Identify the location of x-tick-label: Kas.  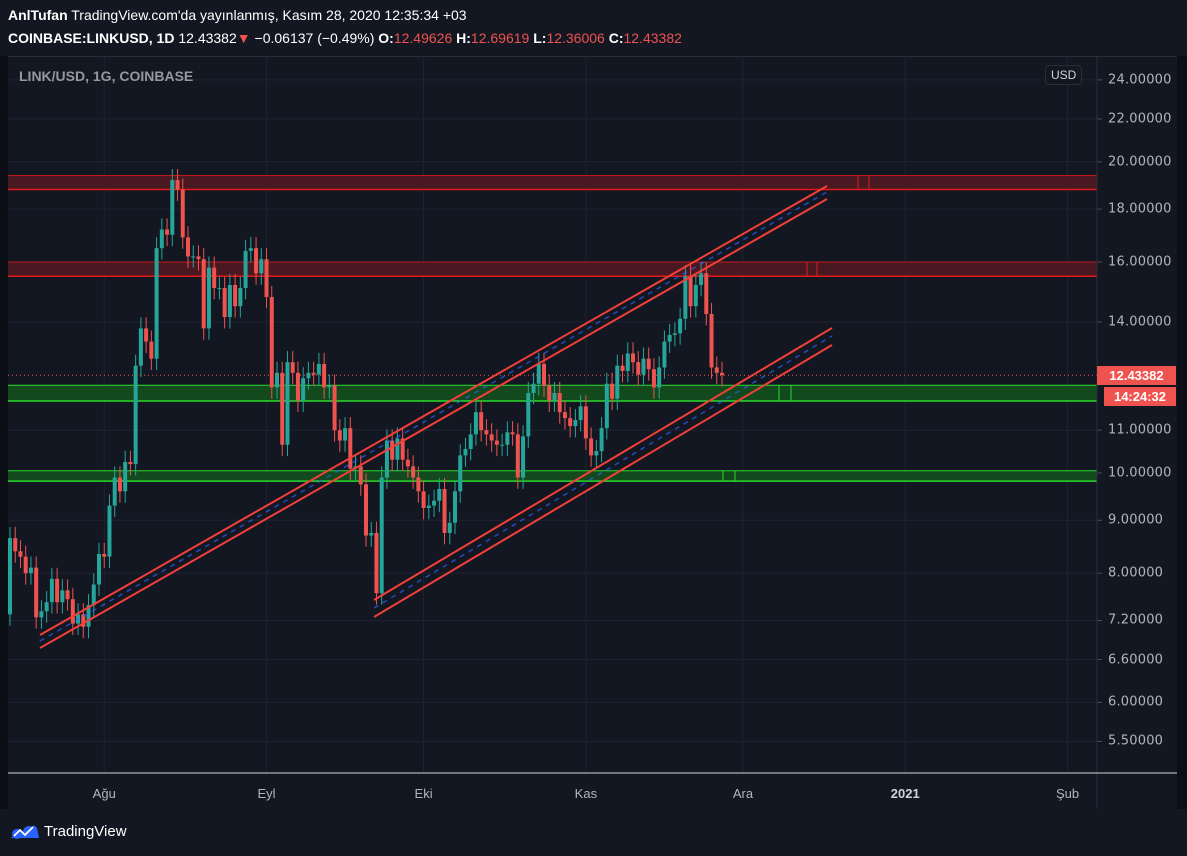
(586, 793).